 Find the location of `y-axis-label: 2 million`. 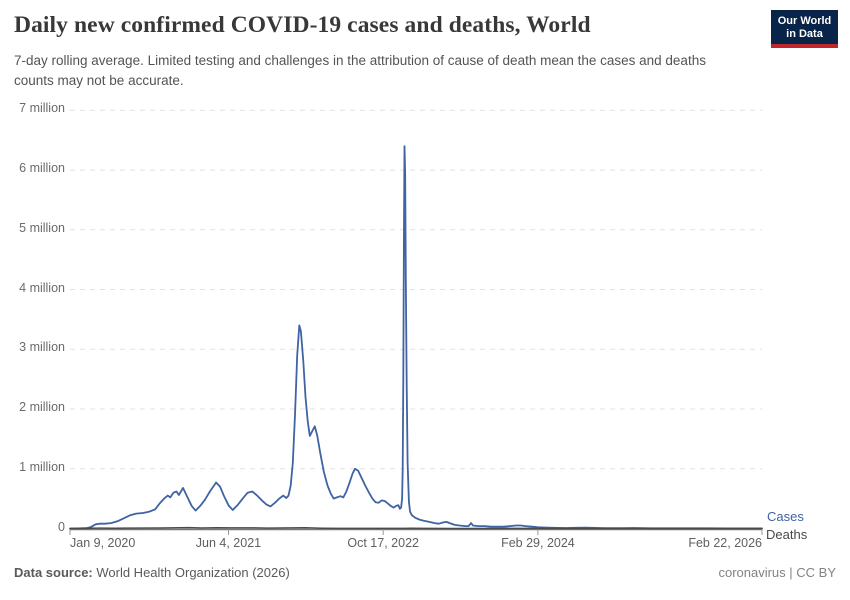

y-axis-label: 2 million is located at coordinates (42, 407).